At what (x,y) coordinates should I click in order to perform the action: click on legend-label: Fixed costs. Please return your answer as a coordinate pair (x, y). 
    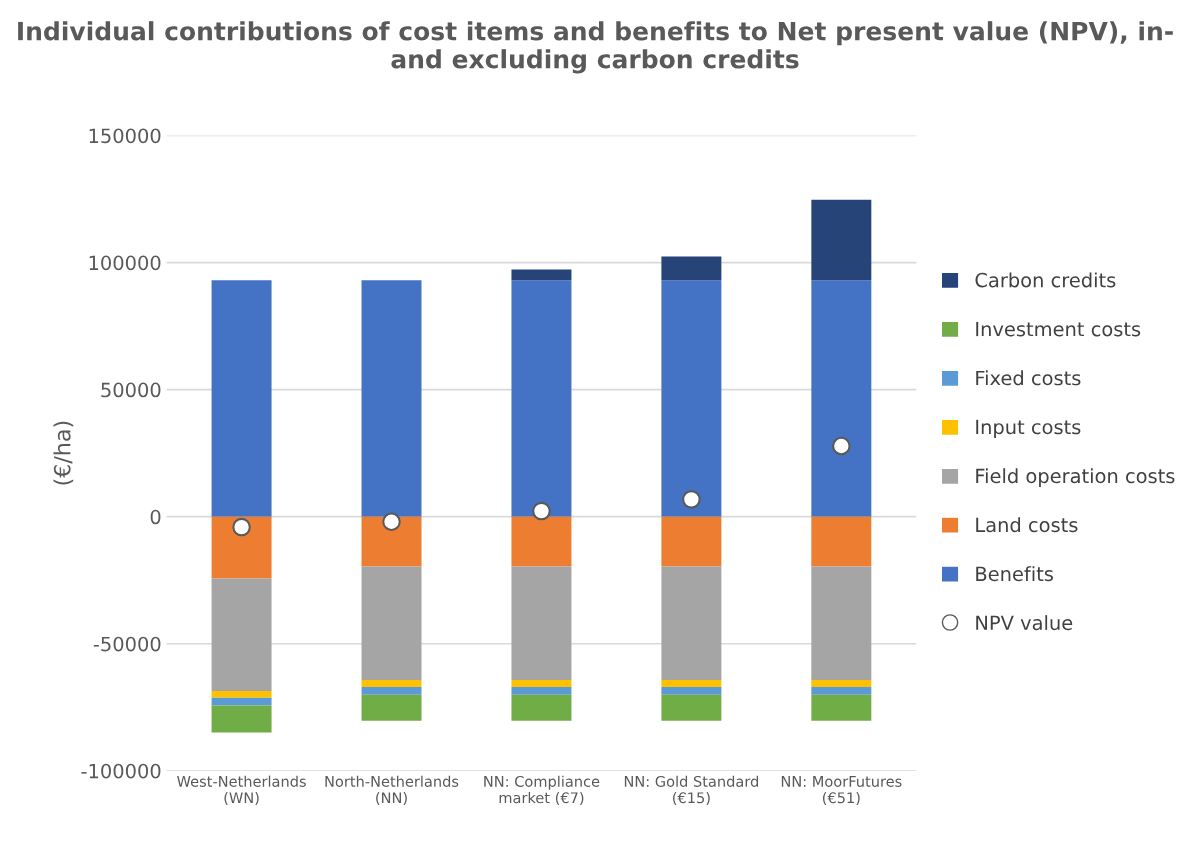
    Looking at the image, I should click on (1028, 378).